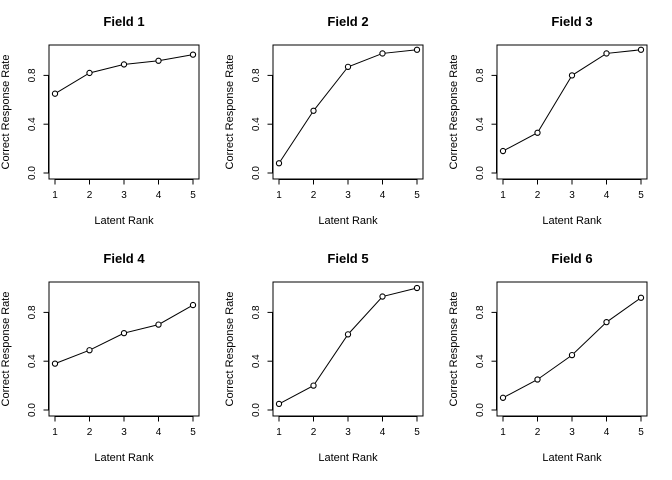  I want to click on x-tick-label-6-4: 4, so click(607, 432).